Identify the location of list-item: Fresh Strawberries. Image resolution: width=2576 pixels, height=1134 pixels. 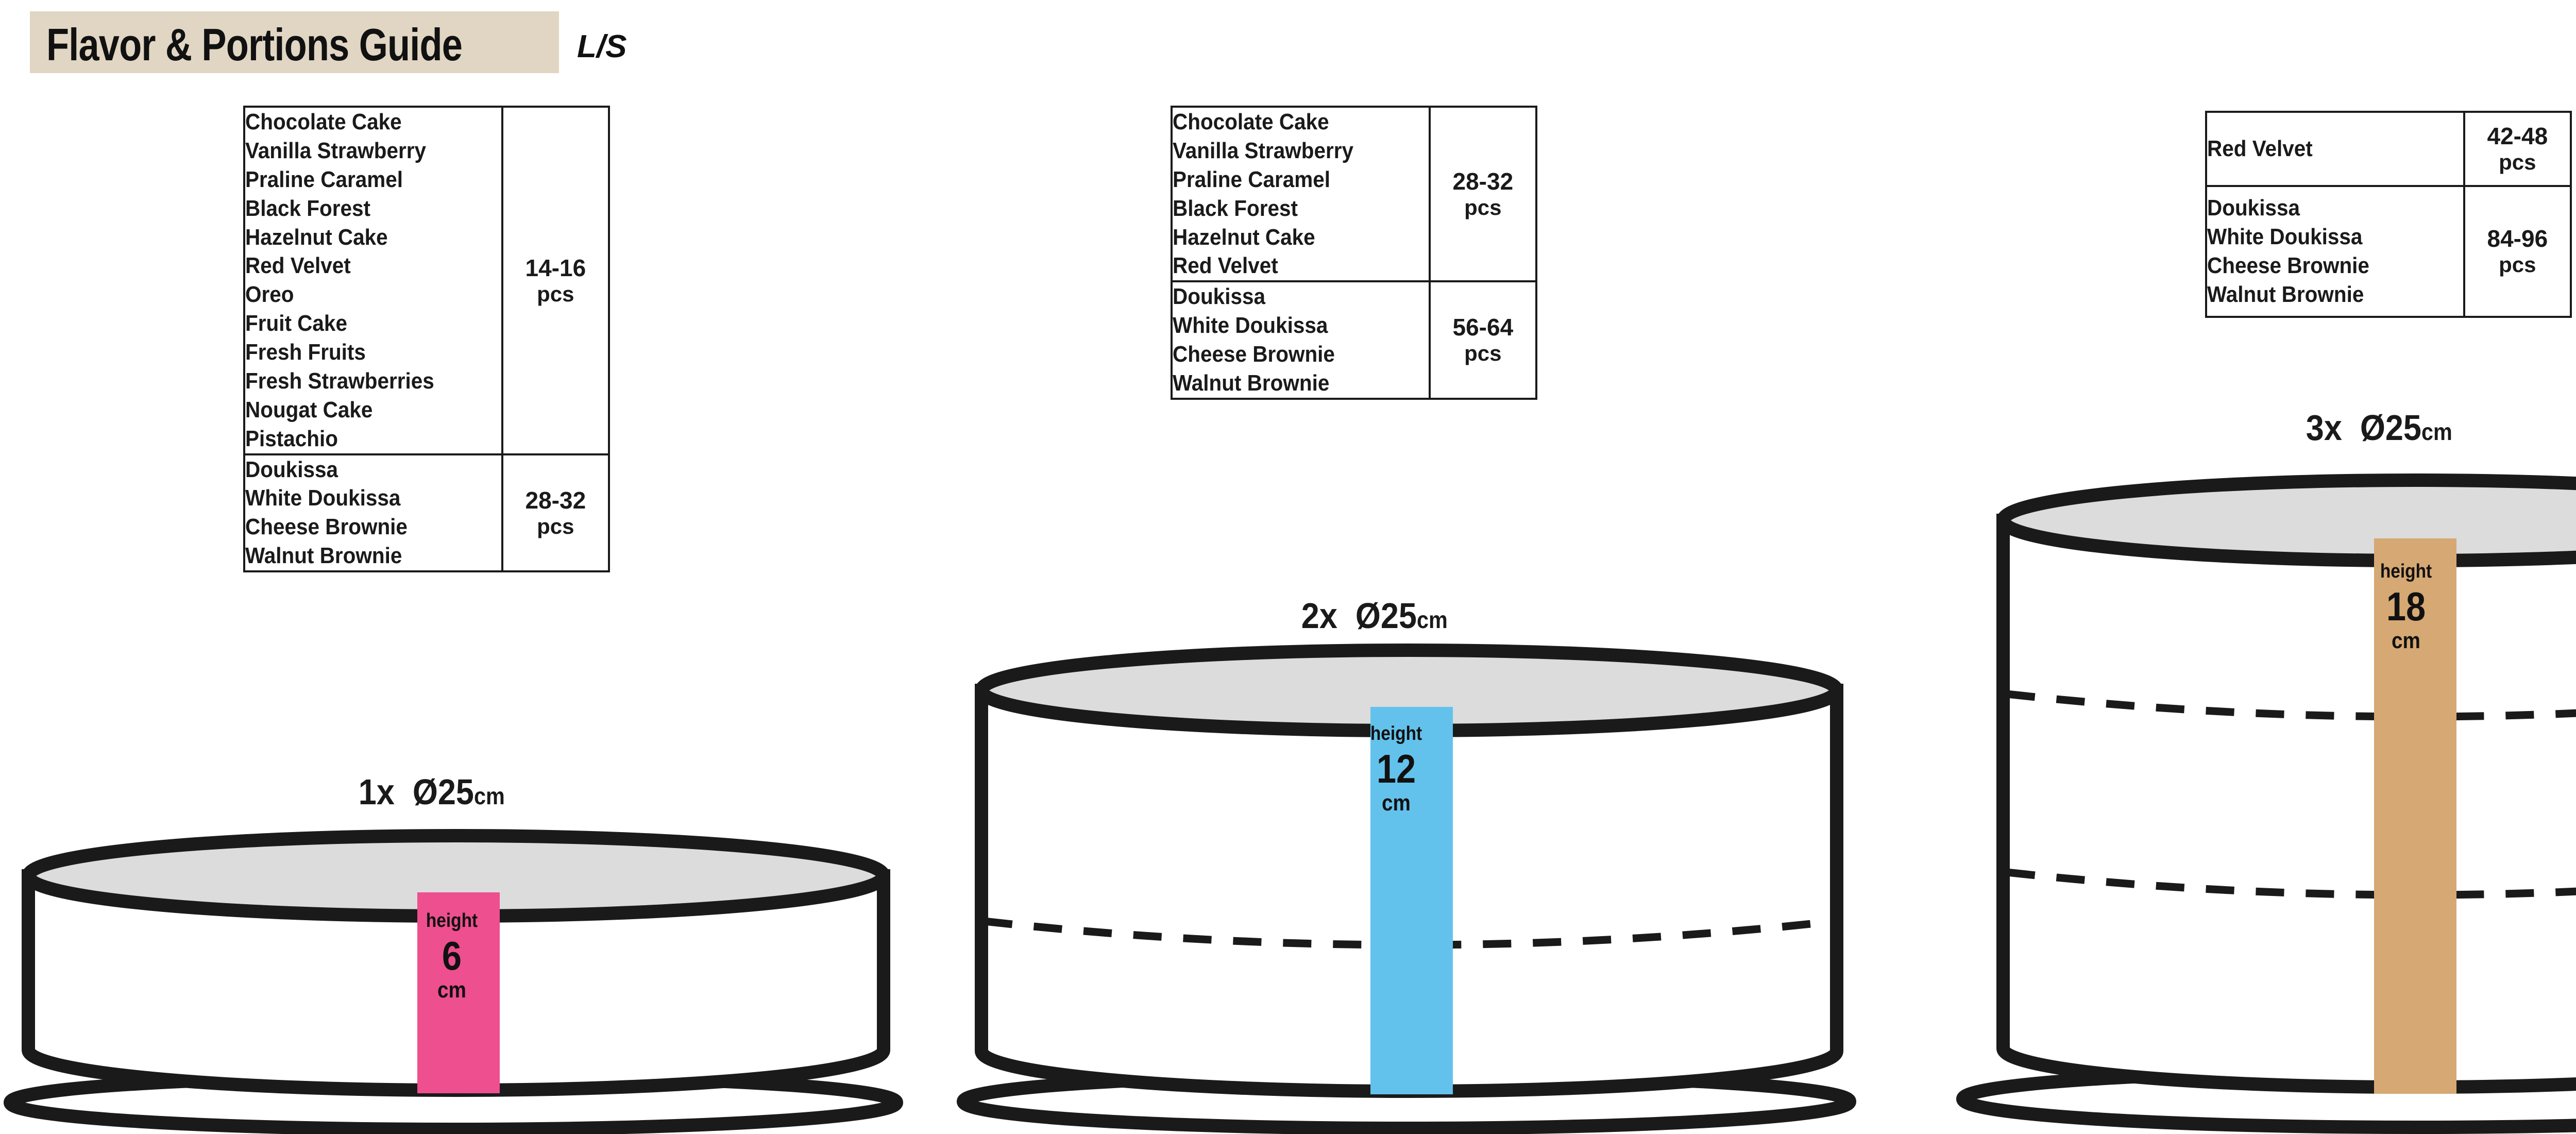
(339, 381).